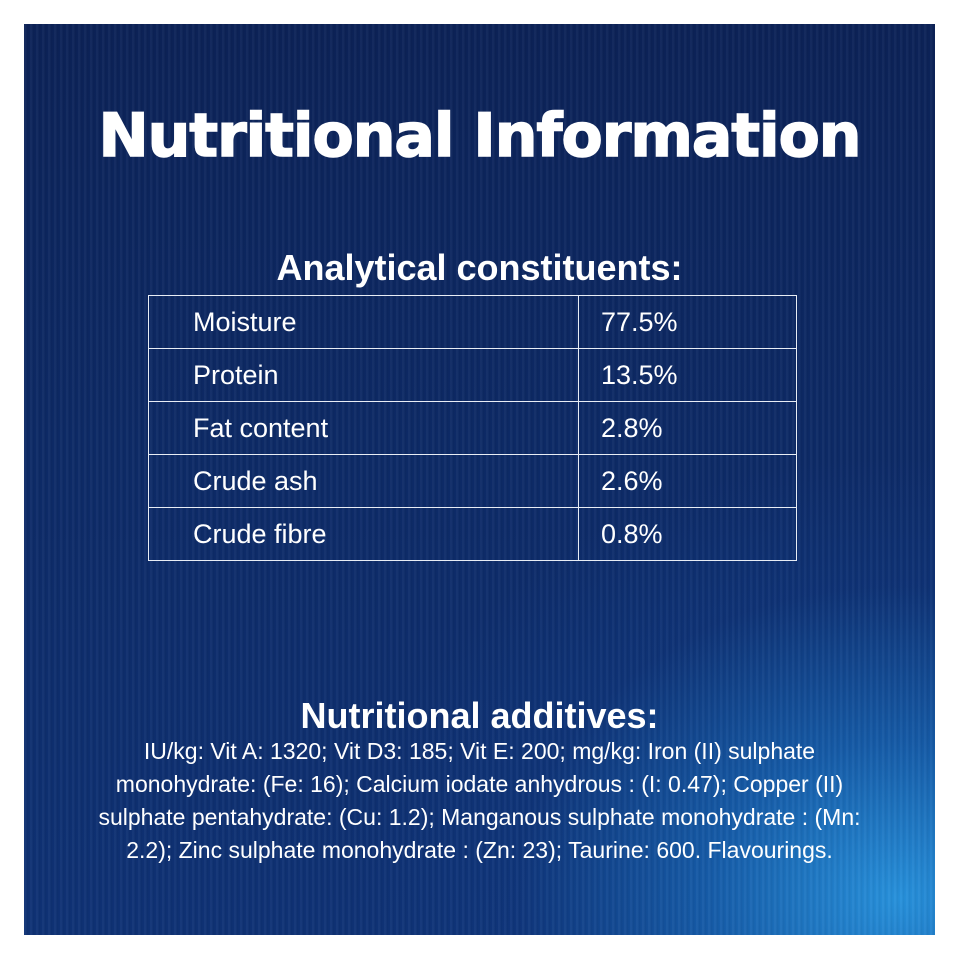 This screenshot has width=960, height=960. Describe the element at coordinates (363, 481) in the screenshot. I see `constituent-name: Crude ash` at that location.